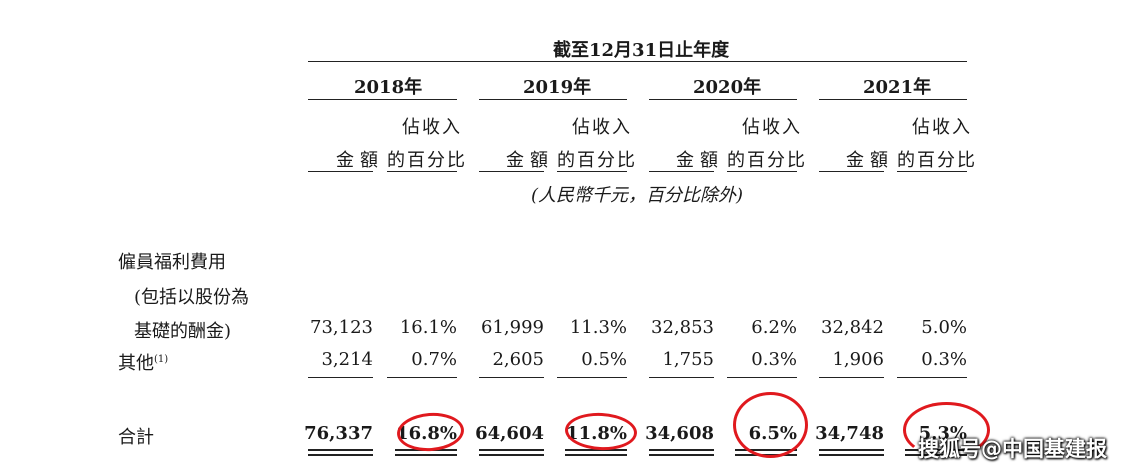 This screenshot has width=1141, height=473. I want to click on row-label-employee-line1: 僱員福利費用, so click(172, 262).